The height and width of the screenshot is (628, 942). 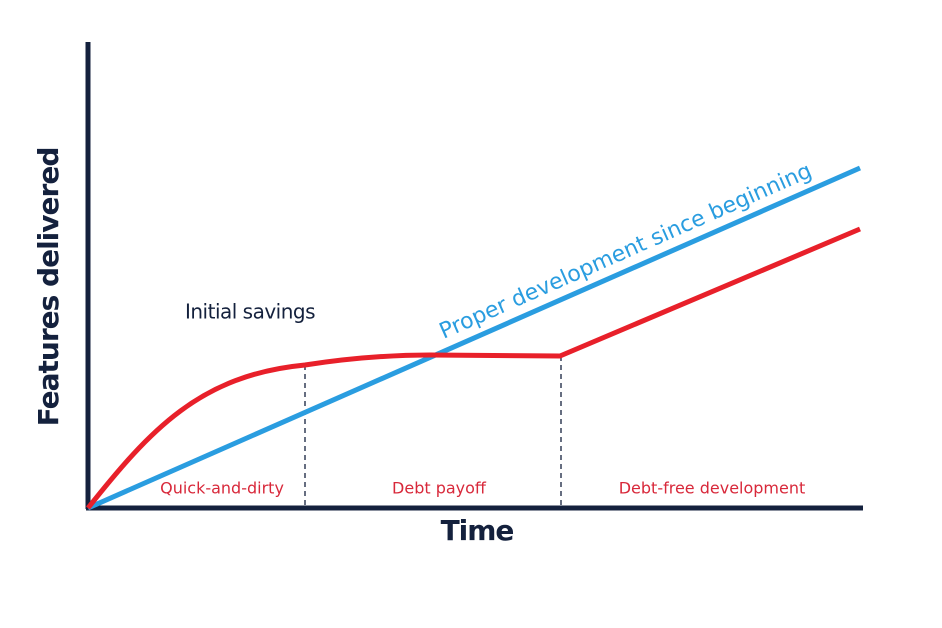 I want to click on phase-label: Quick-and-dirty, so click(x=222, y=488).